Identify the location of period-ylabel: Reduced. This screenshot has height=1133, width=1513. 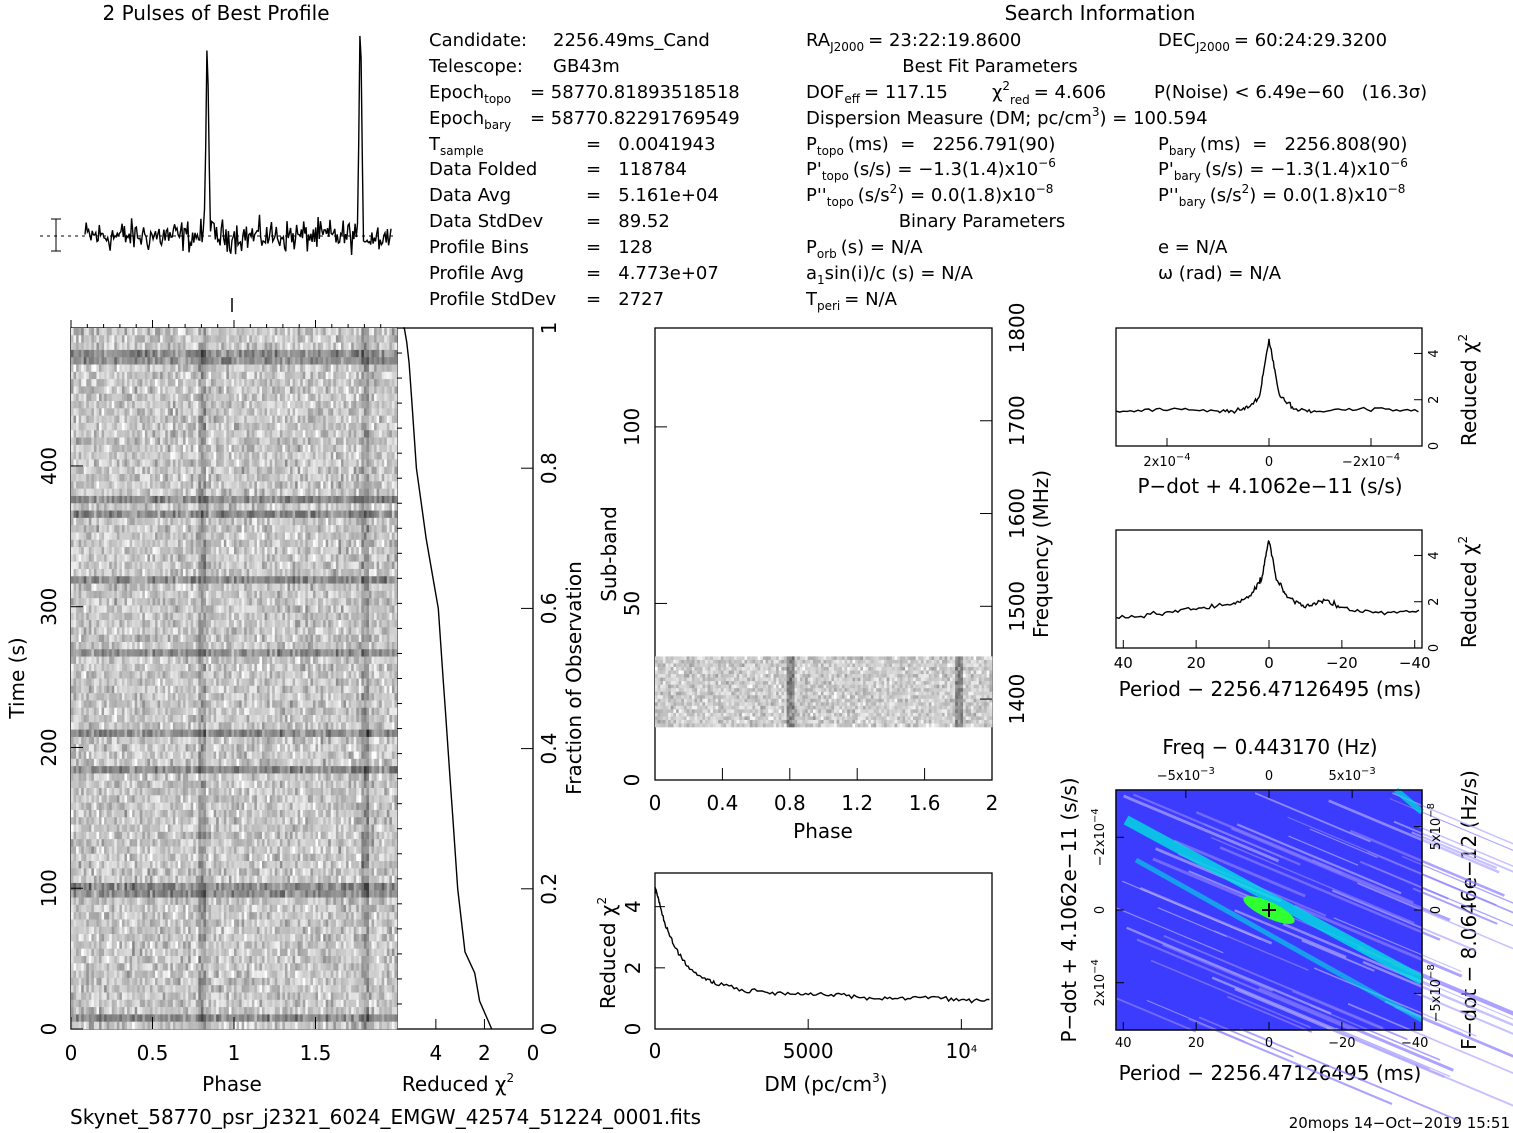
(1469, 604).